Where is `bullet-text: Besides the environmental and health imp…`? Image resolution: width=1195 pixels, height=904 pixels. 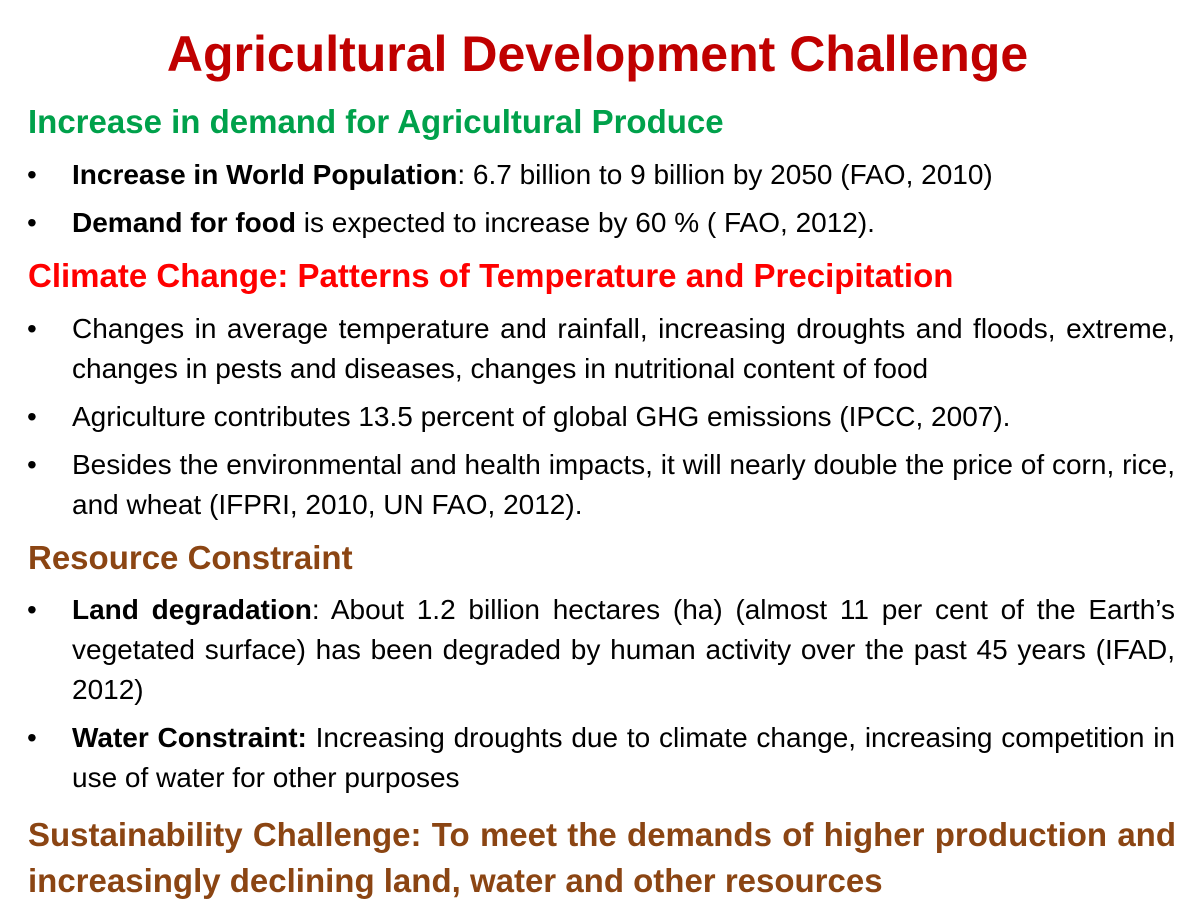
bullet-text: Besides the environmental and health imp… is located at coordinates (623, 484).